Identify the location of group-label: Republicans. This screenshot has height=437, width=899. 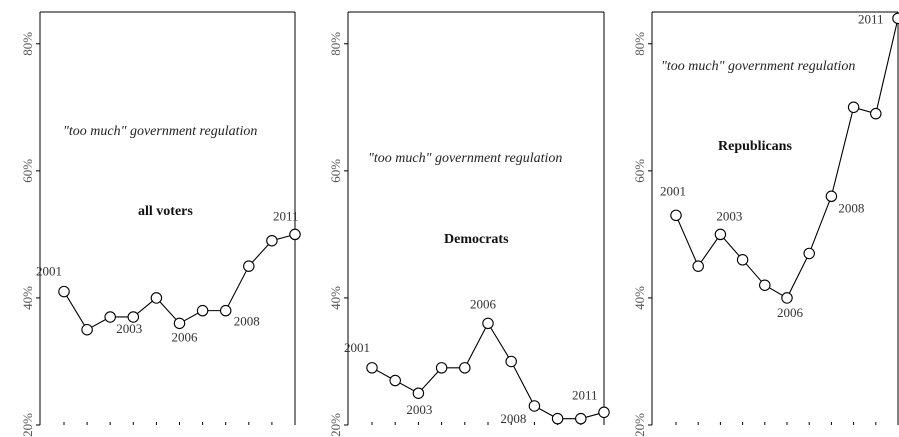
(755, 146).